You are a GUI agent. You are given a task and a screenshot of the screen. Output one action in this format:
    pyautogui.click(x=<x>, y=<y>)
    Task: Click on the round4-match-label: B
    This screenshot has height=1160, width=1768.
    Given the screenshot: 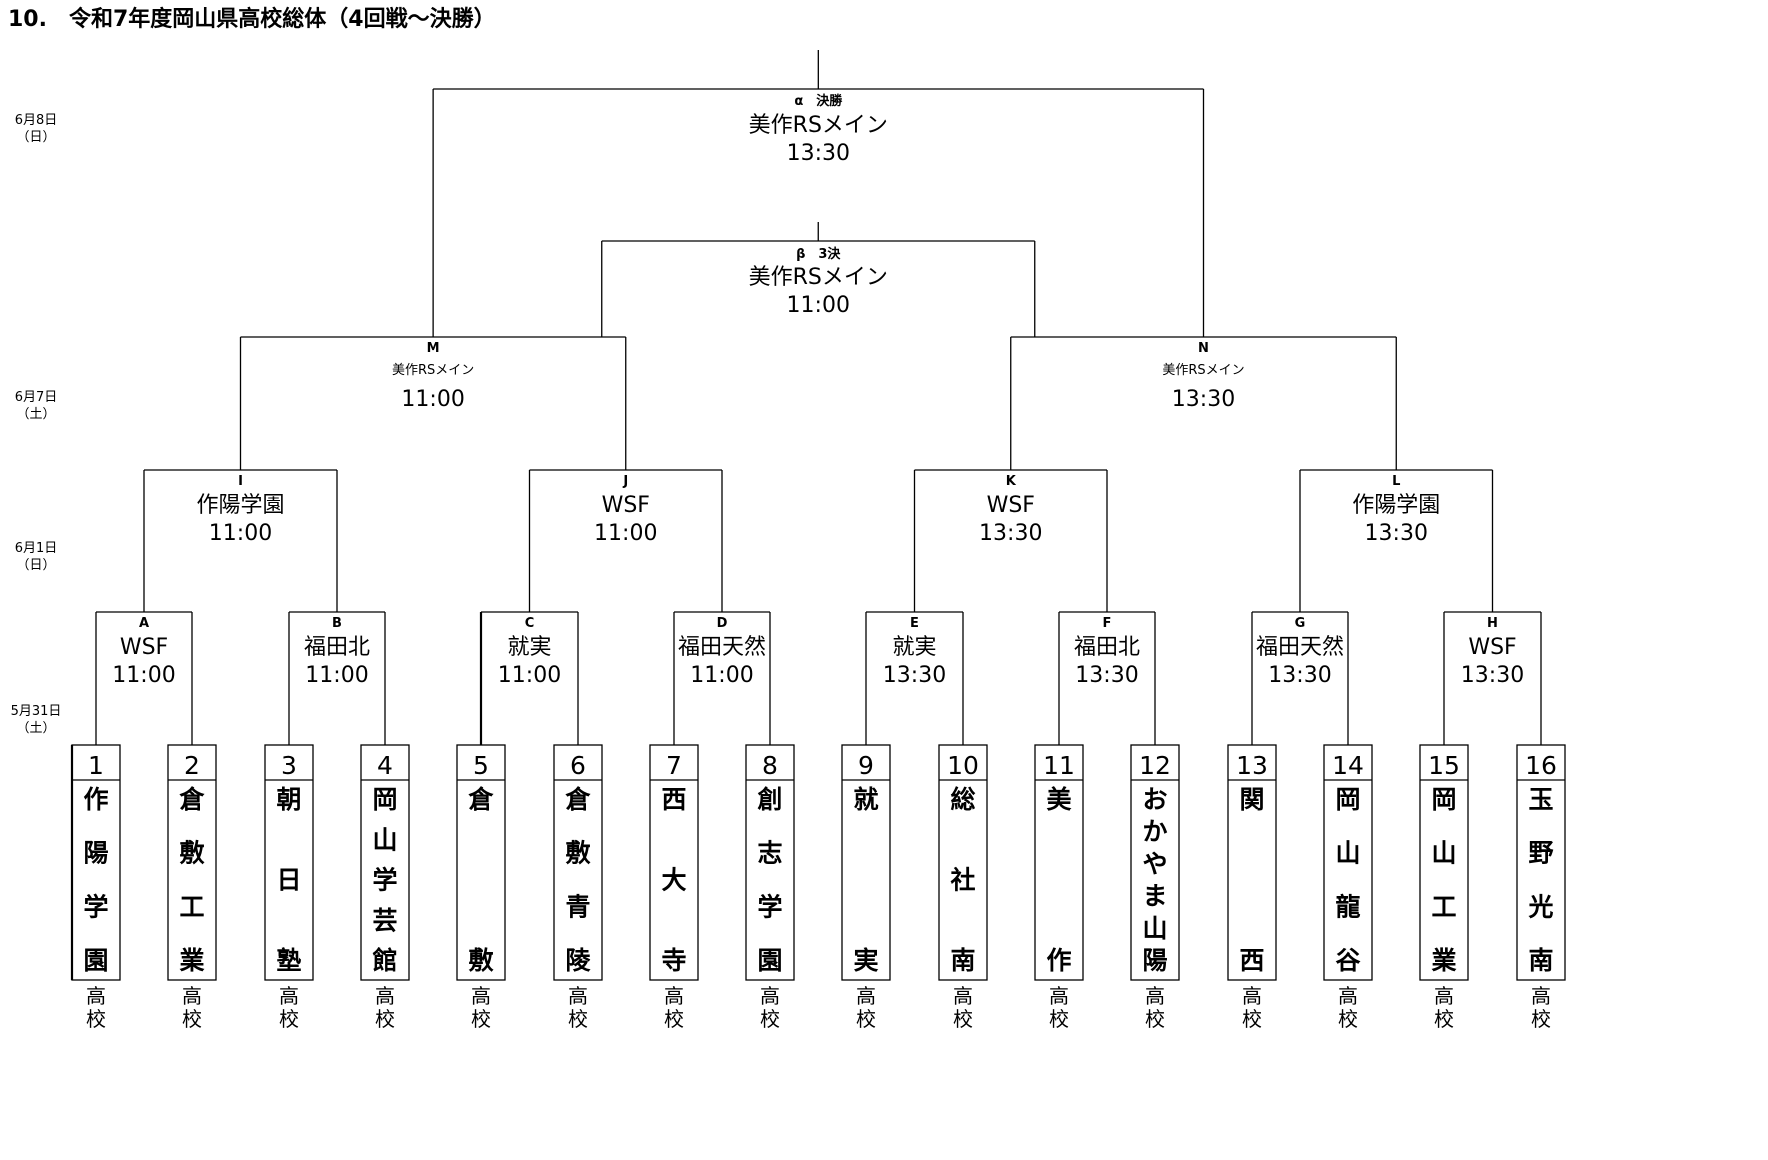 What is the action you would take?
    pyautogui.click(x=337, y=623)
    